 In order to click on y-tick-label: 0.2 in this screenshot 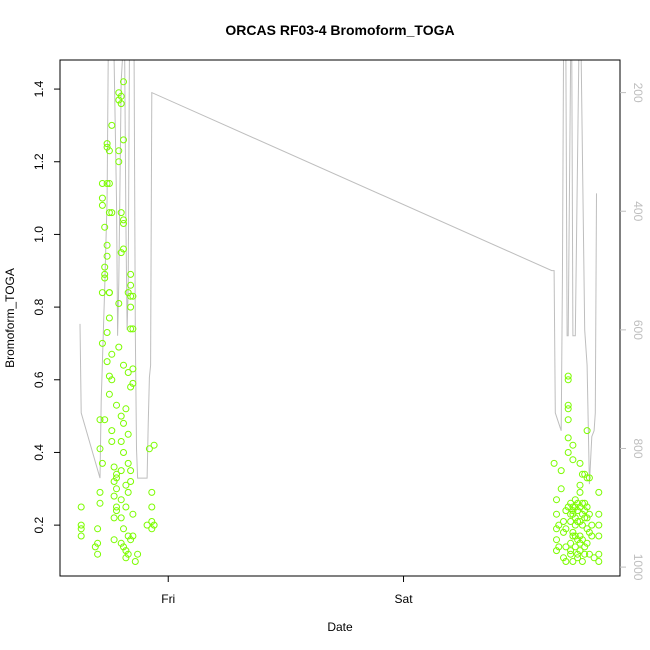, I will do `click(39, 524)`.